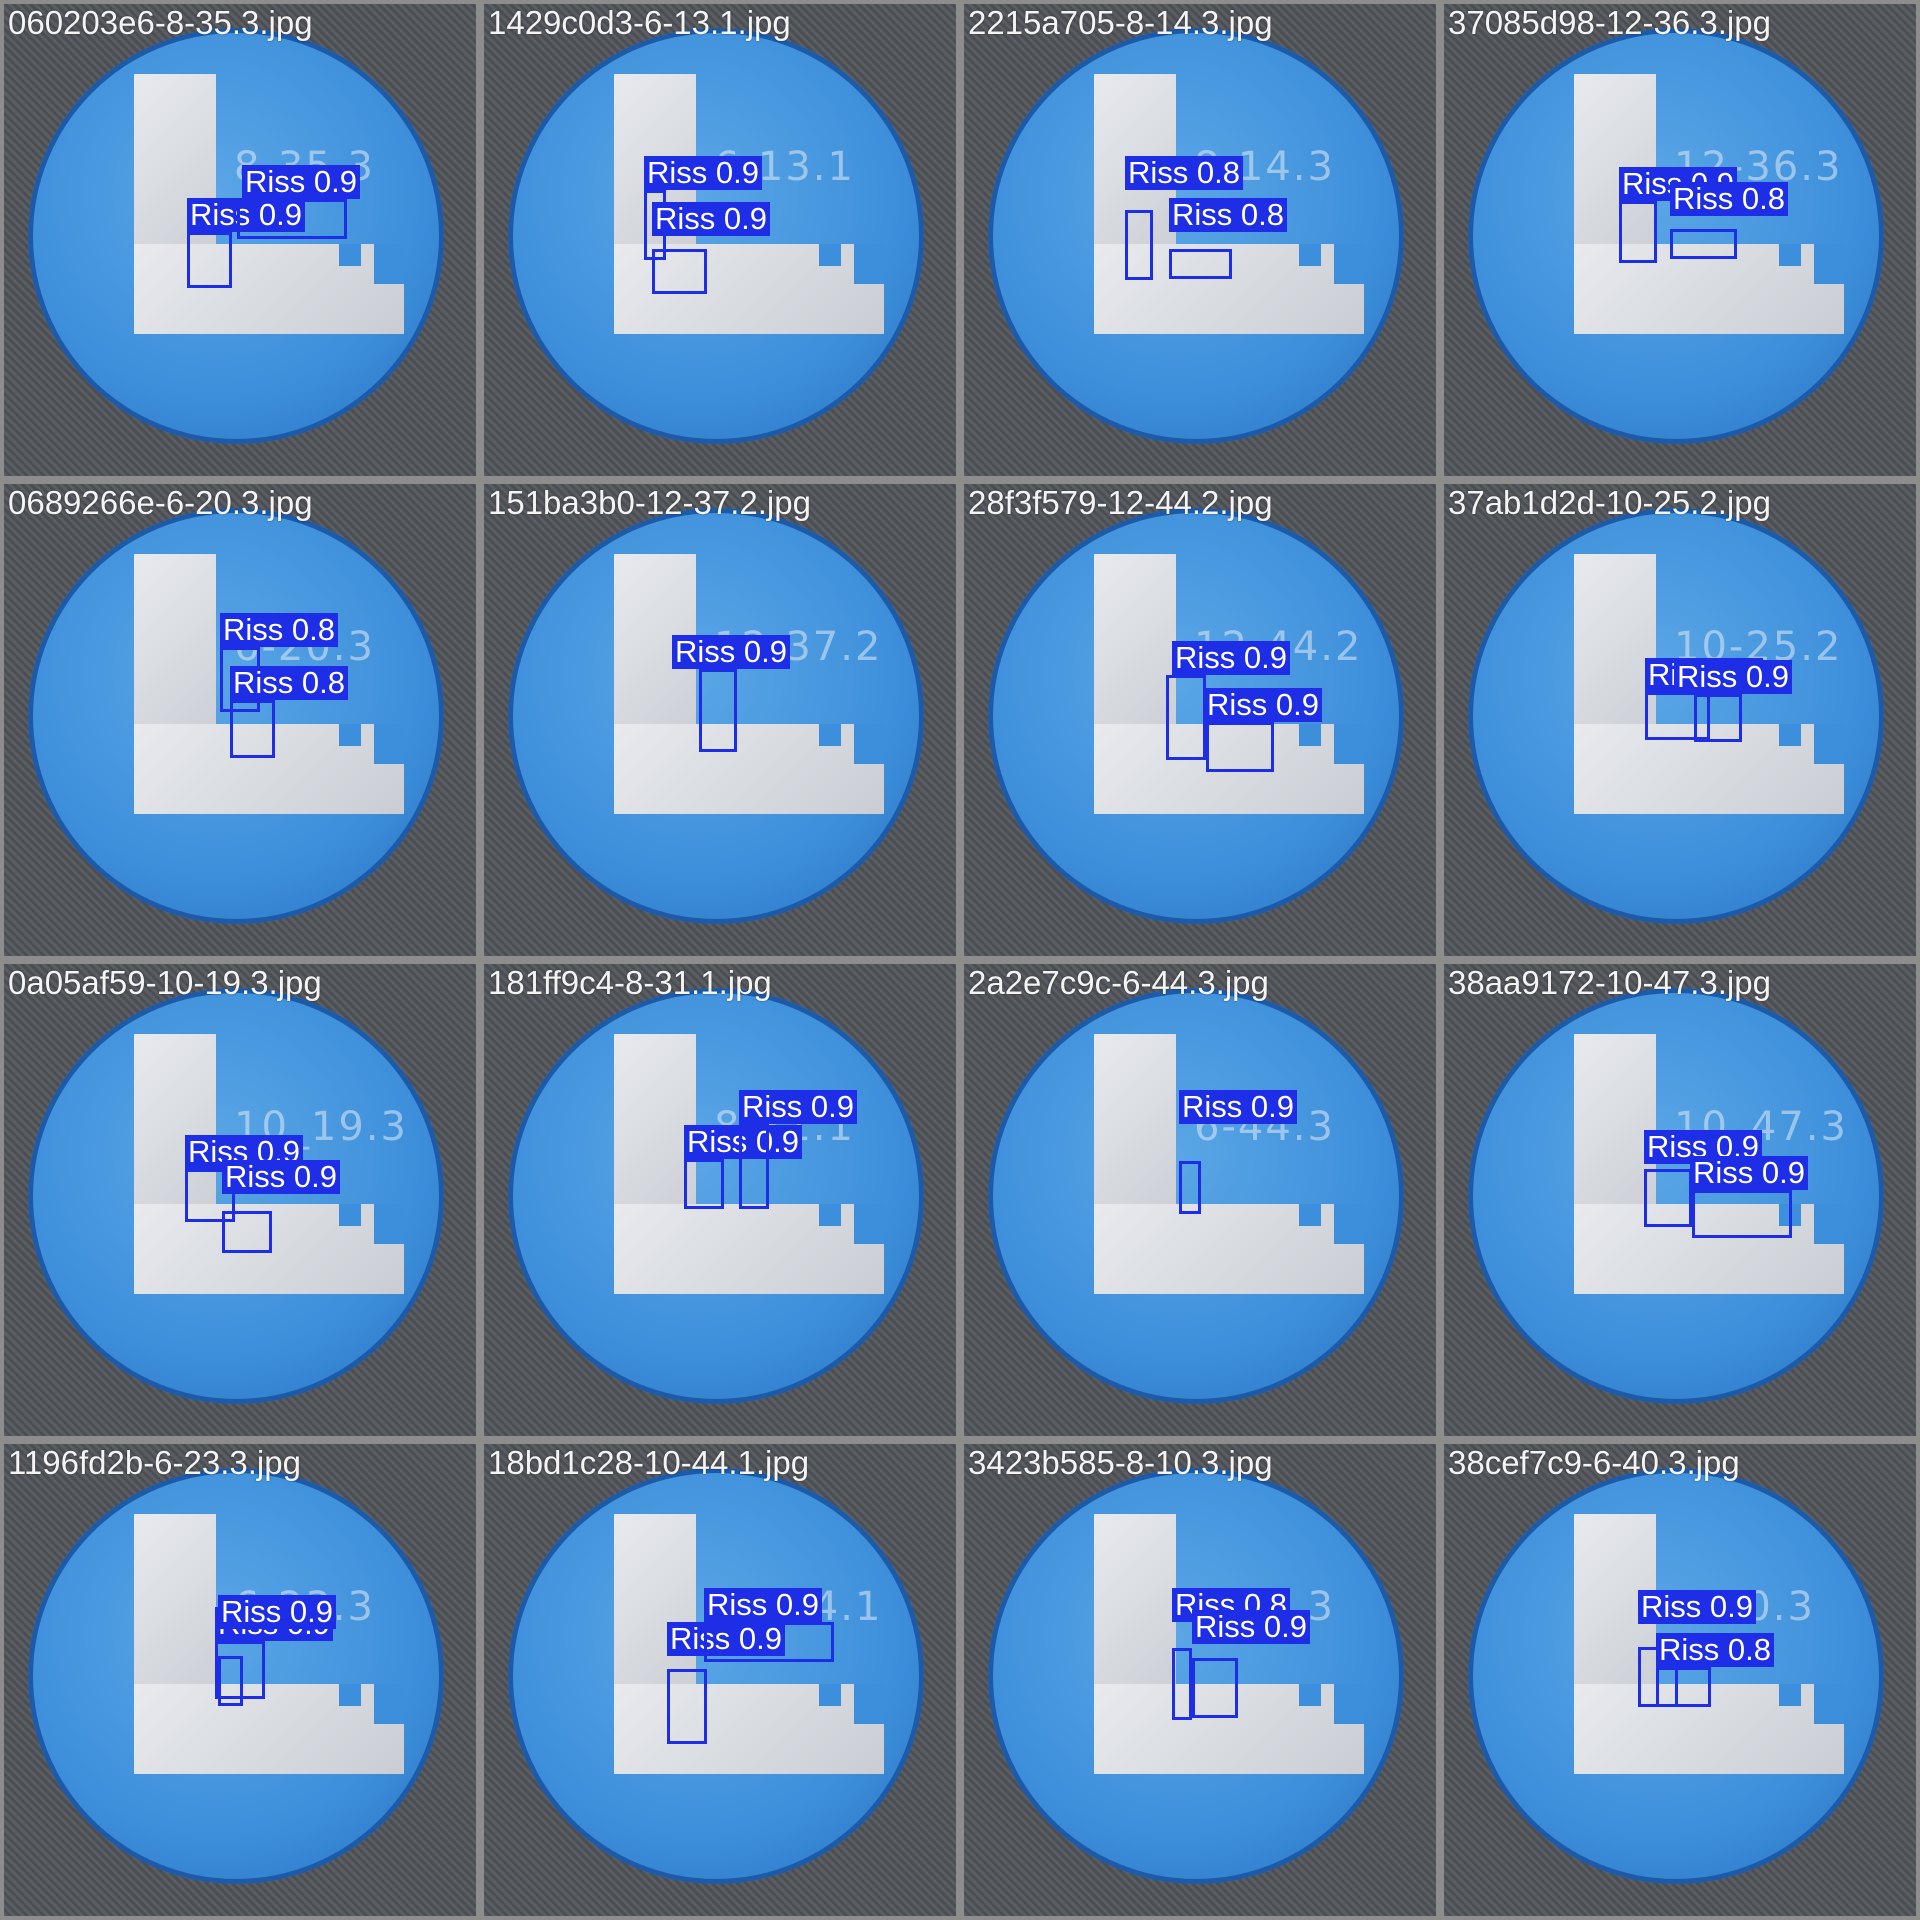 Image resolution: width=1920 pixels, height=1920 pixels. What do you see at coordinates (1594, 1462) in the screenshot?
I see `image-filename: 38cef7c9-6-40.3.jpg` at bounding box center [1594, 1462].